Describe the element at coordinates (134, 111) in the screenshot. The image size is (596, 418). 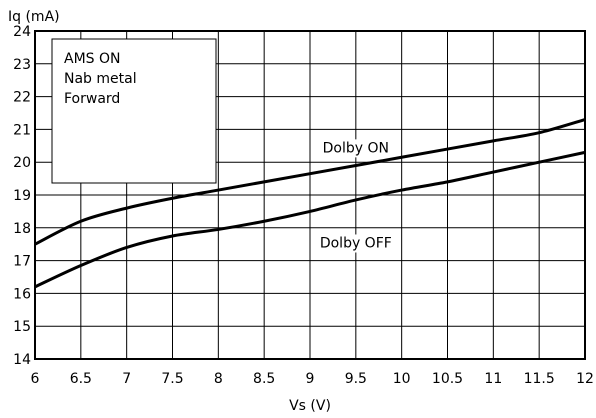
I see `condition-box` at that location.